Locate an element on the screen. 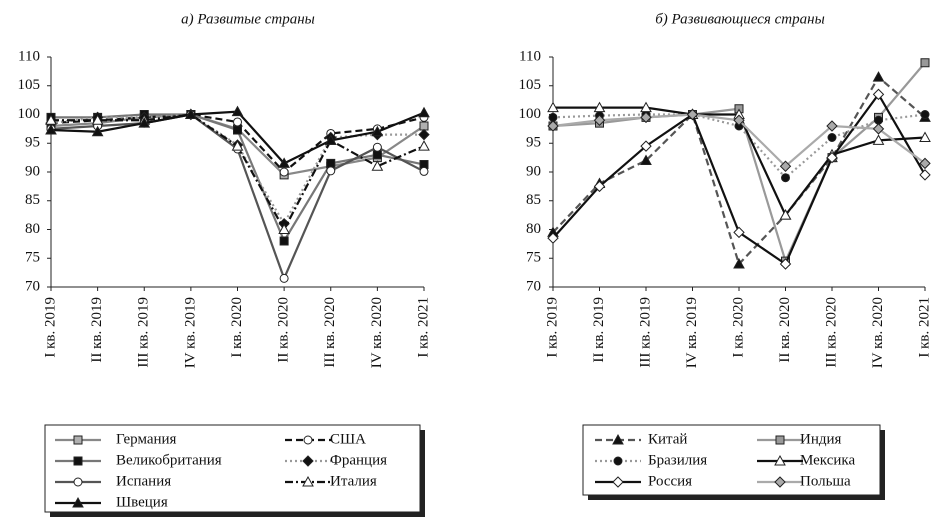 This screenshot has height=519, width=935. x-tick-label: I кв. 2019 is located at coordinates (552, 327).